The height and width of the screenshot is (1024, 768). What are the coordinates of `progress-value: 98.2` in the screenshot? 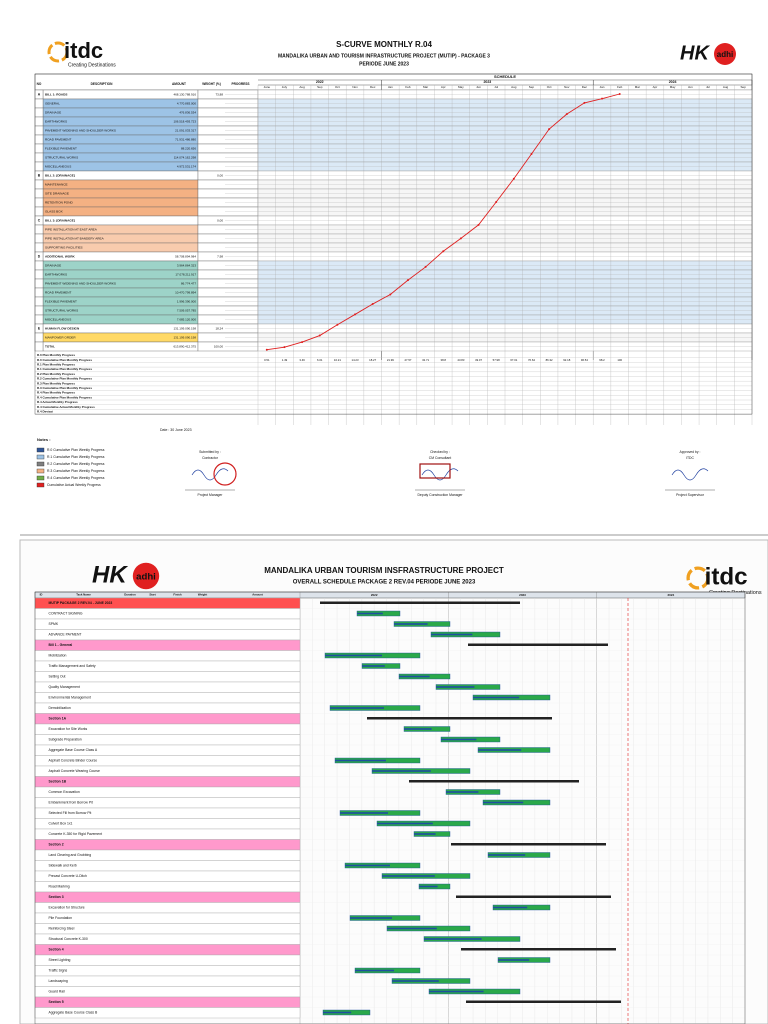 It's located at (602, 360).